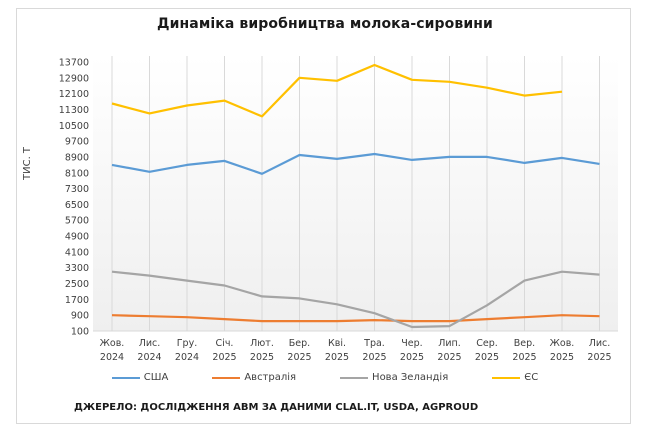 The height and width of the screenshot is (432, 650). I want to click on x-tick-label-month: Лип., so click(449, 343).